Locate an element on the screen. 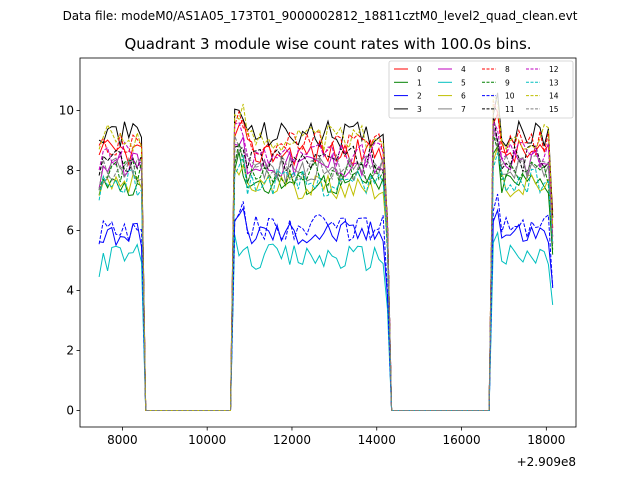 This screenshot has width=640, height=480. legend-frame is located at coordinates (481, 89).